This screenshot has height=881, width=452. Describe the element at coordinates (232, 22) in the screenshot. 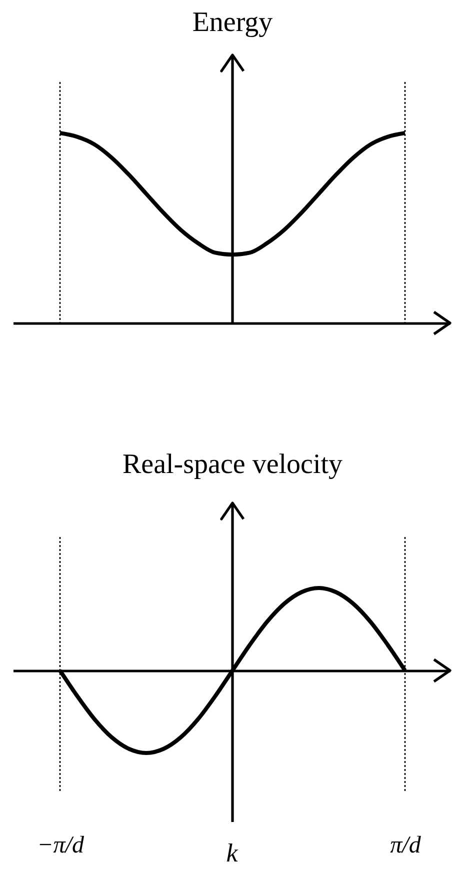

I see `y-axis-title: Energy` at that location.